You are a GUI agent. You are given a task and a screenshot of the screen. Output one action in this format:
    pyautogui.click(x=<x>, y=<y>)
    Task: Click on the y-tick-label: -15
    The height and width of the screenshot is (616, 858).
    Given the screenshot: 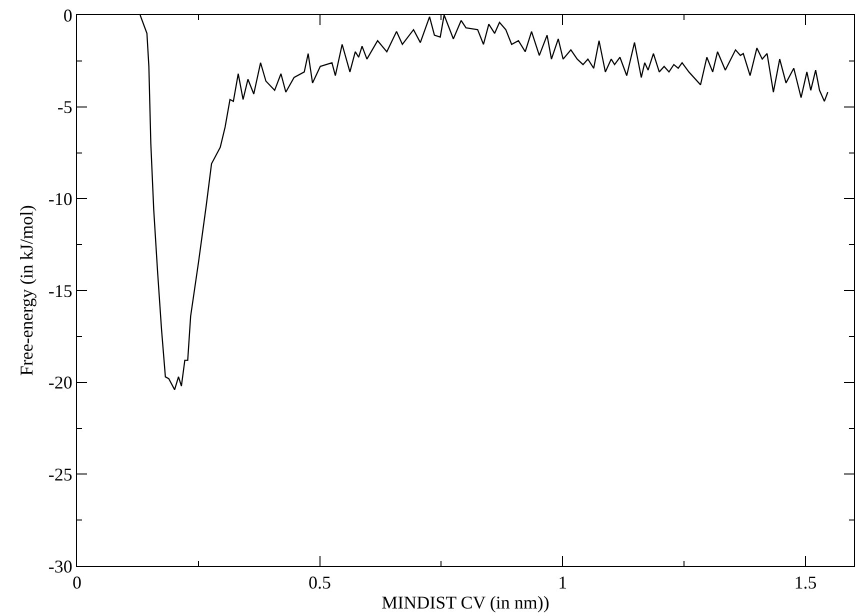 What is the action you would take?
    pyautogui.click(x=60, y=290)
    